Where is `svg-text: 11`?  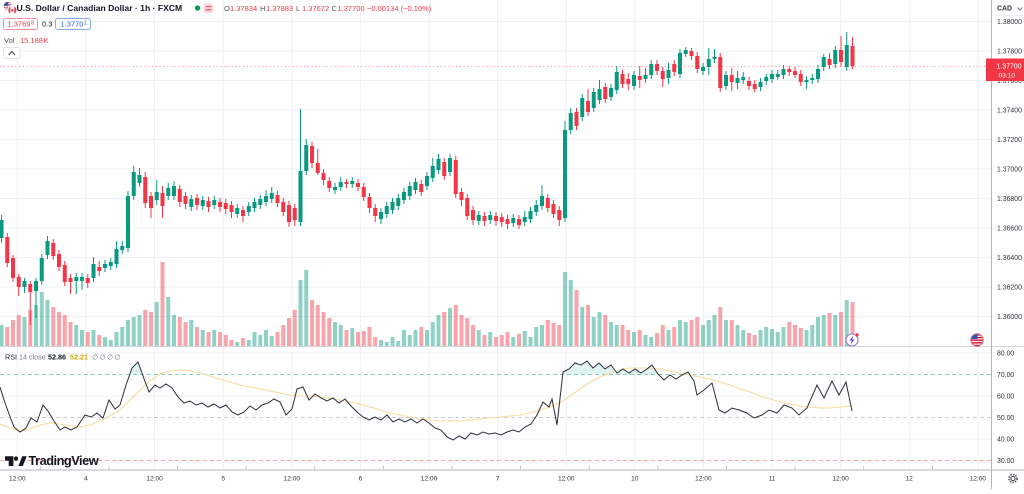
svg-text: 11 is located at coordinates (772, 479).